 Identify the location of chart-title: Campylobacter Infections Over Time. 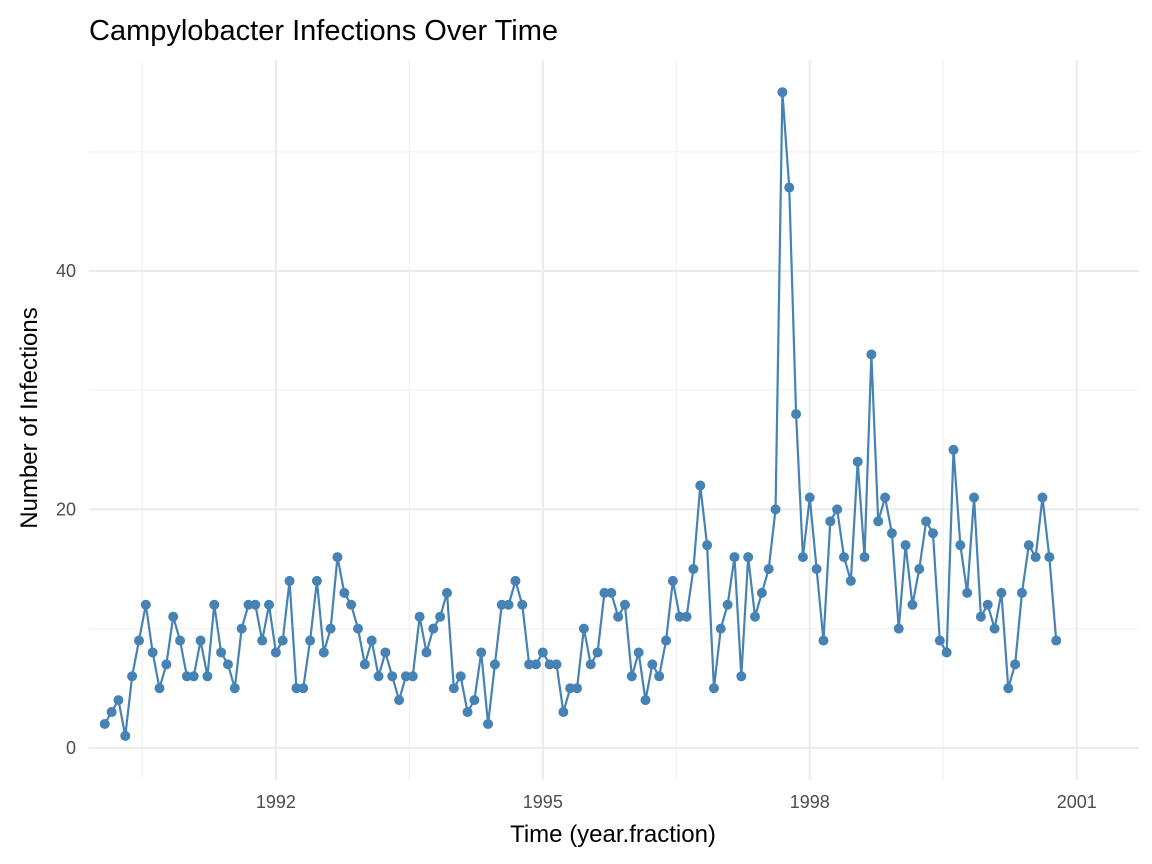
(323, 31).